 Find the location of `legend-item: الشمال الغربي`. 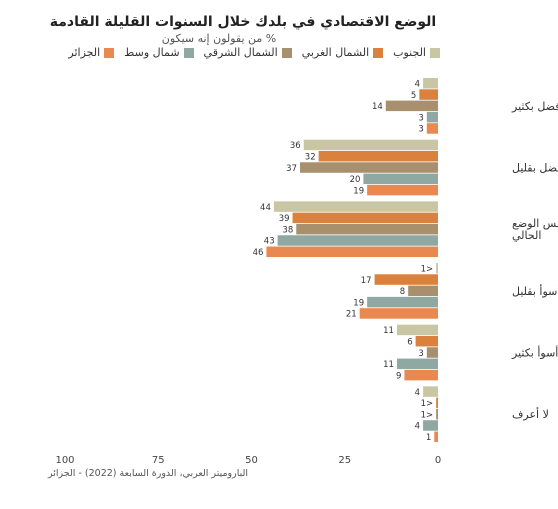

legend-item: الشمال الغربي is located at coordinates (342, 52).